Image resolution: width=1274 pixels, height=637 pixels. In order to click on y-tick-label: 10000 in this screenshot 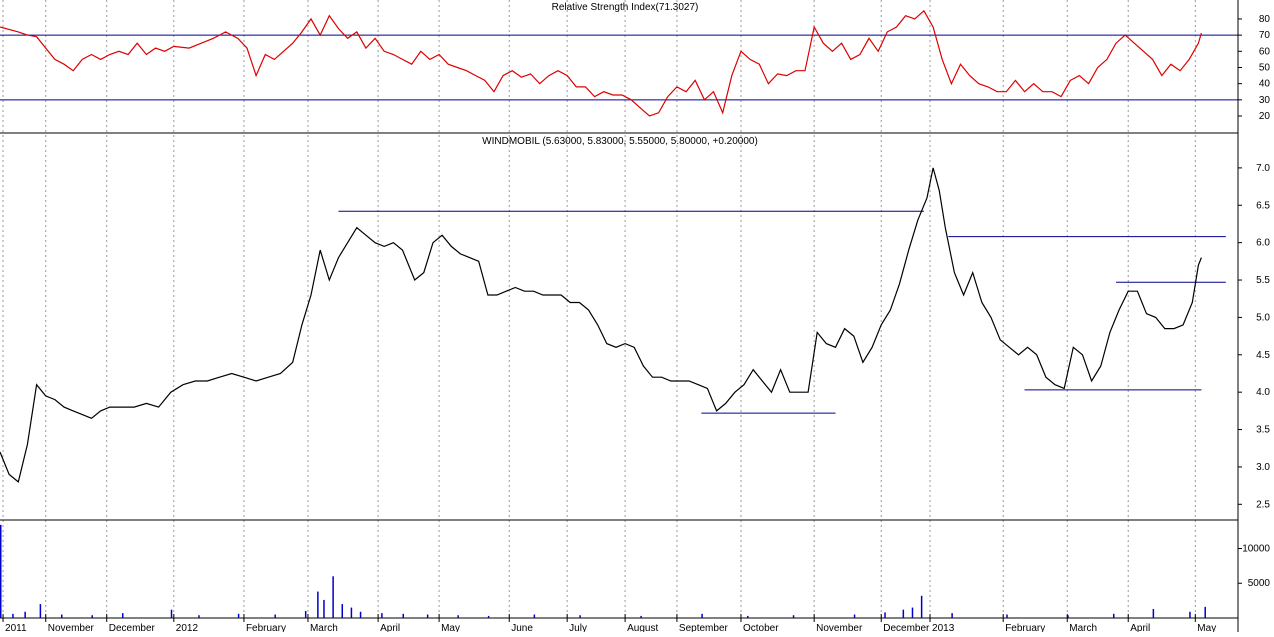, I will do `click(1256, 548)`.